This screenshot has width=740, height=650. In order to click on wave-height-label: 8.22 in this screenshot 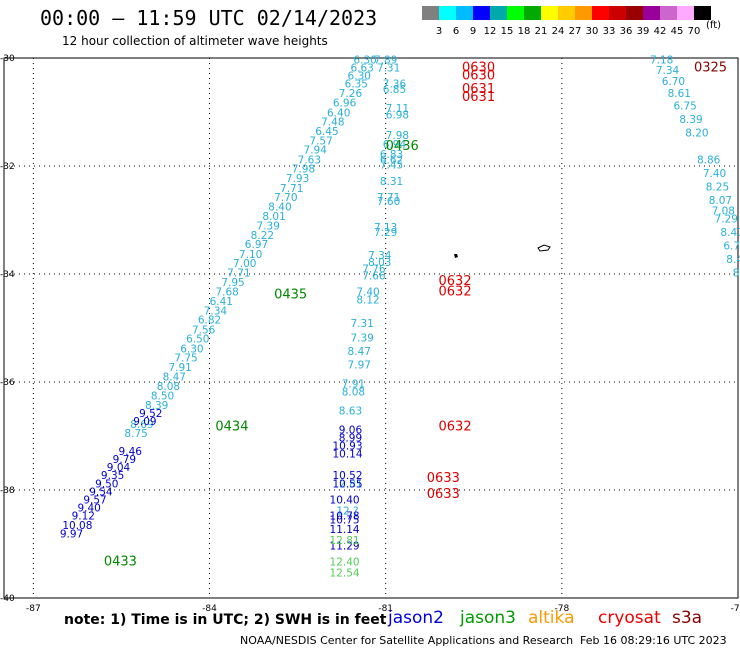, I will do `click(262, 236)`.